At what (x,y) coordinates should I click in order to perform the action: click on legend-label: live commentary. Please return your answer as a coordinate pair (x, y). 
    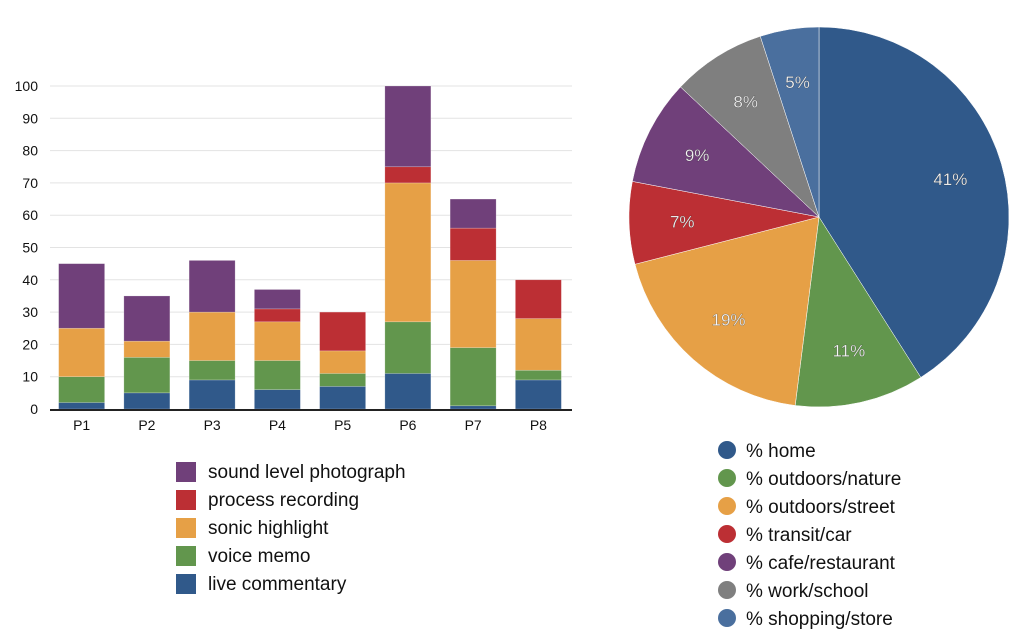
    Looking at the image, I should click on (277, 584).